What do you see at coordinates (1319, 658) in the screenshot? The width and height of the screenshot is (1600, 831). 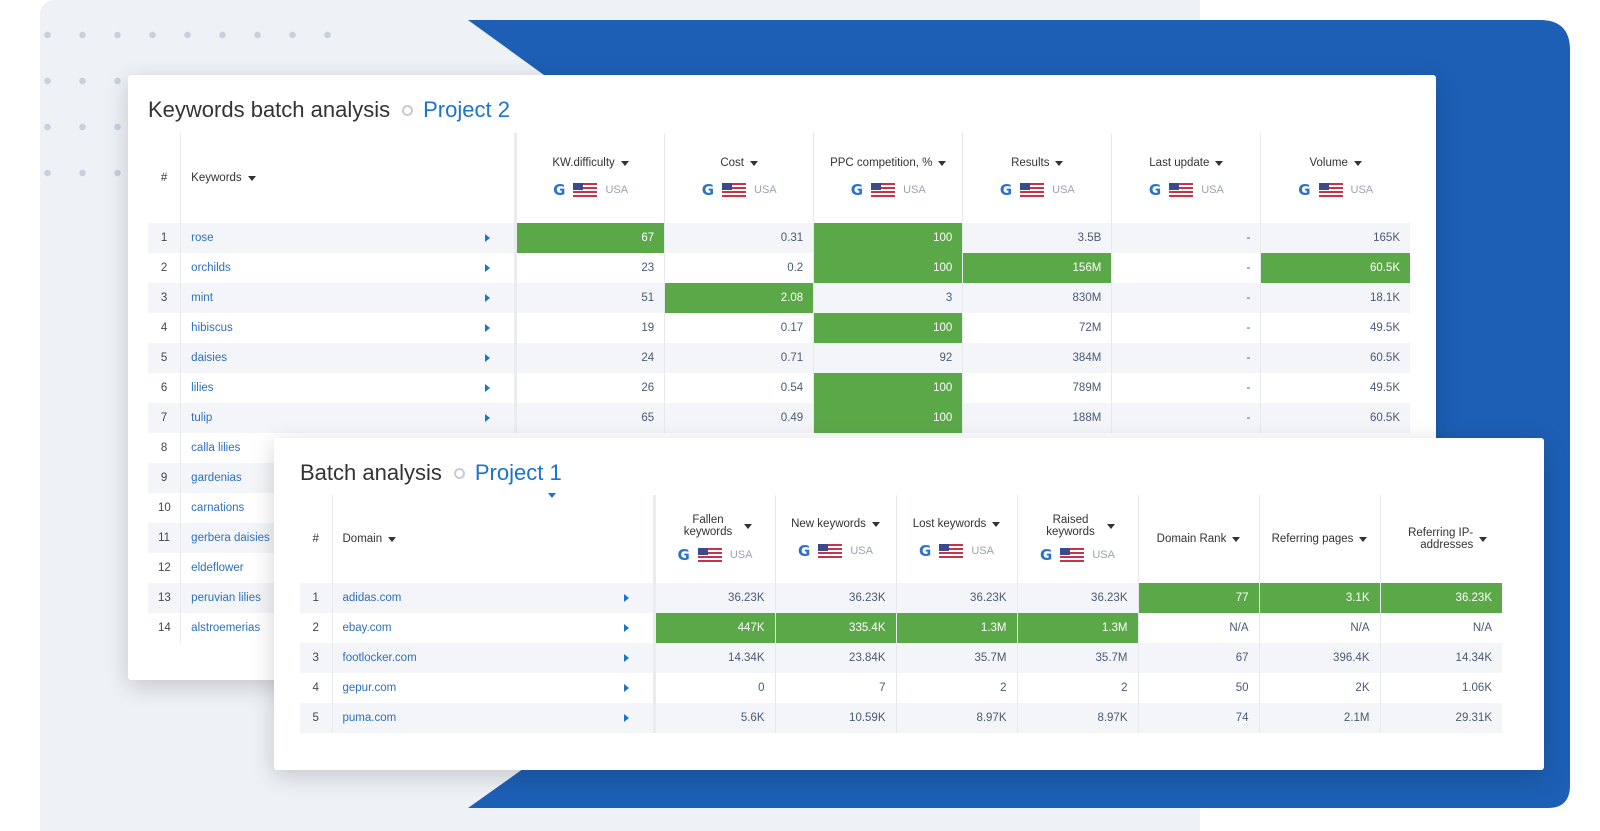 I see `referring-pages-cell: 396.4K` at bounding box center [1319, 658].